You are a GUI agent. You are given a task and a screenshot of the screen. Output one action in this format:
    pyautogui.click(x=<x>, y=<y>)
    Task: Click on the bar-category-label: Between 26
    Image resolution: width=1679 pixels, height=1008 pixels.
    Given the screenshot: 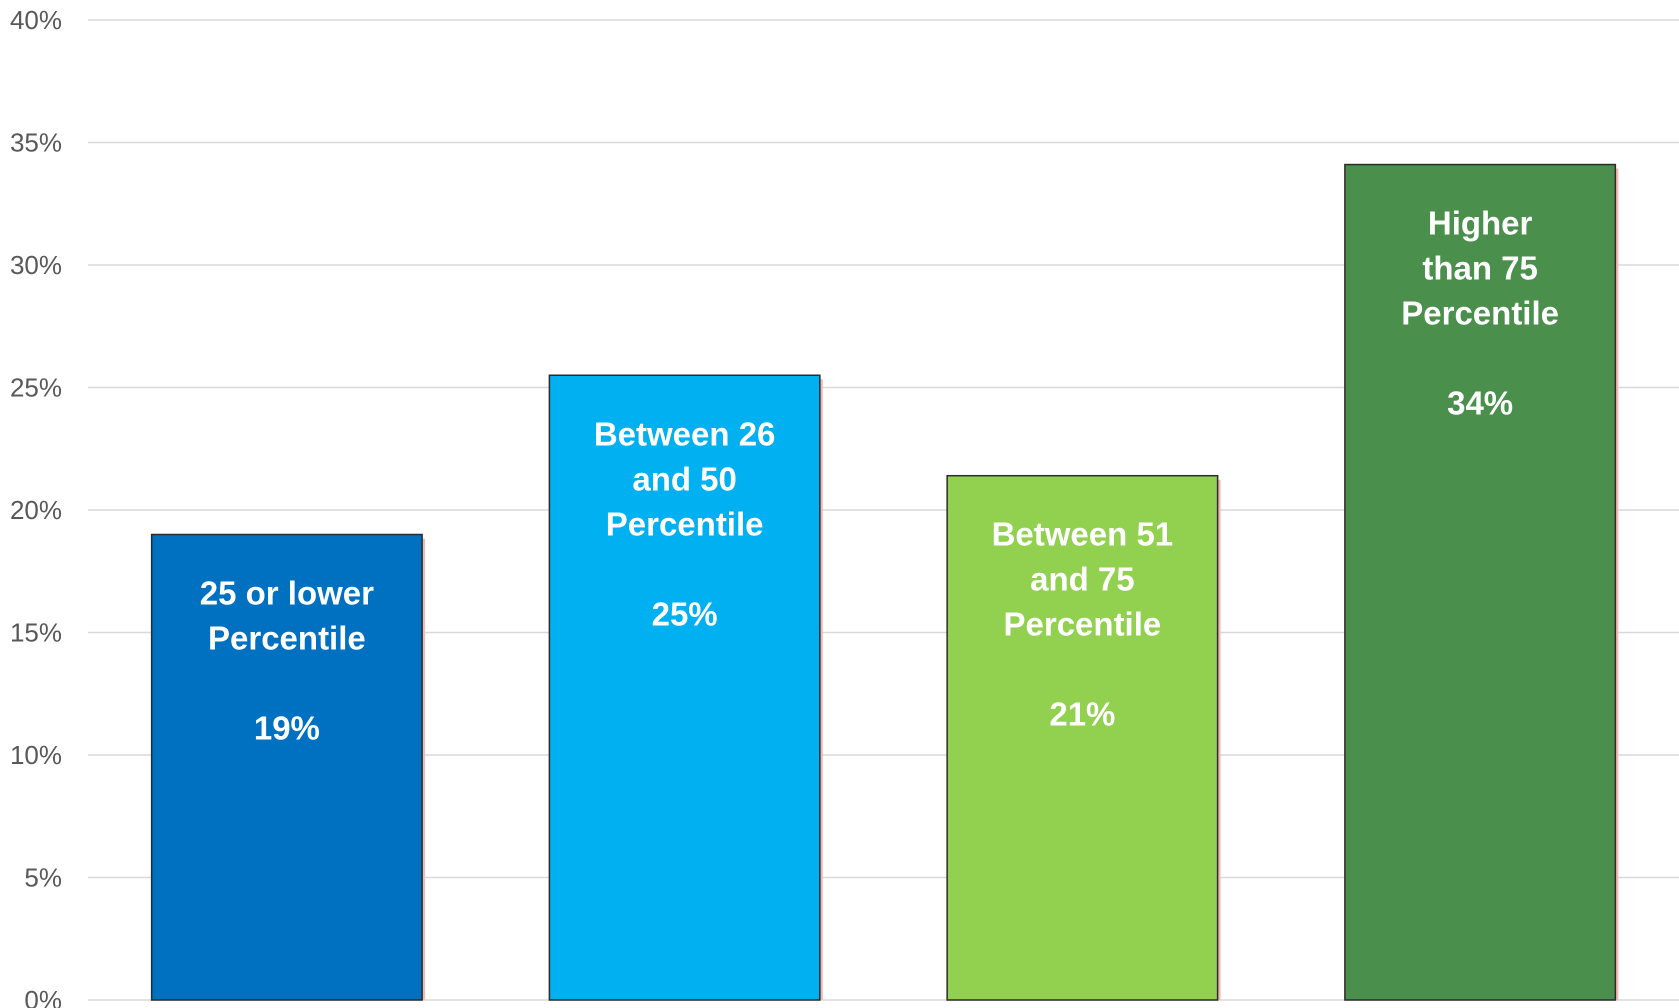 What is the action you would take?
    pyautogui.click(x=685, y=433)
    